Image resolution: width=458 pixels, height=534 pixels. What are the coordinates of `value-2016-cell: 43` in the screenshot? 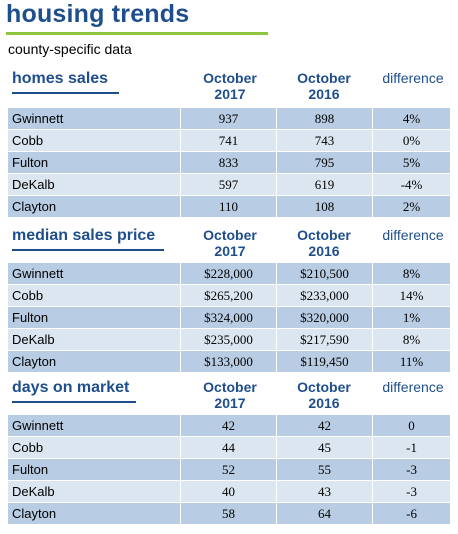 It's located at (325, 491).